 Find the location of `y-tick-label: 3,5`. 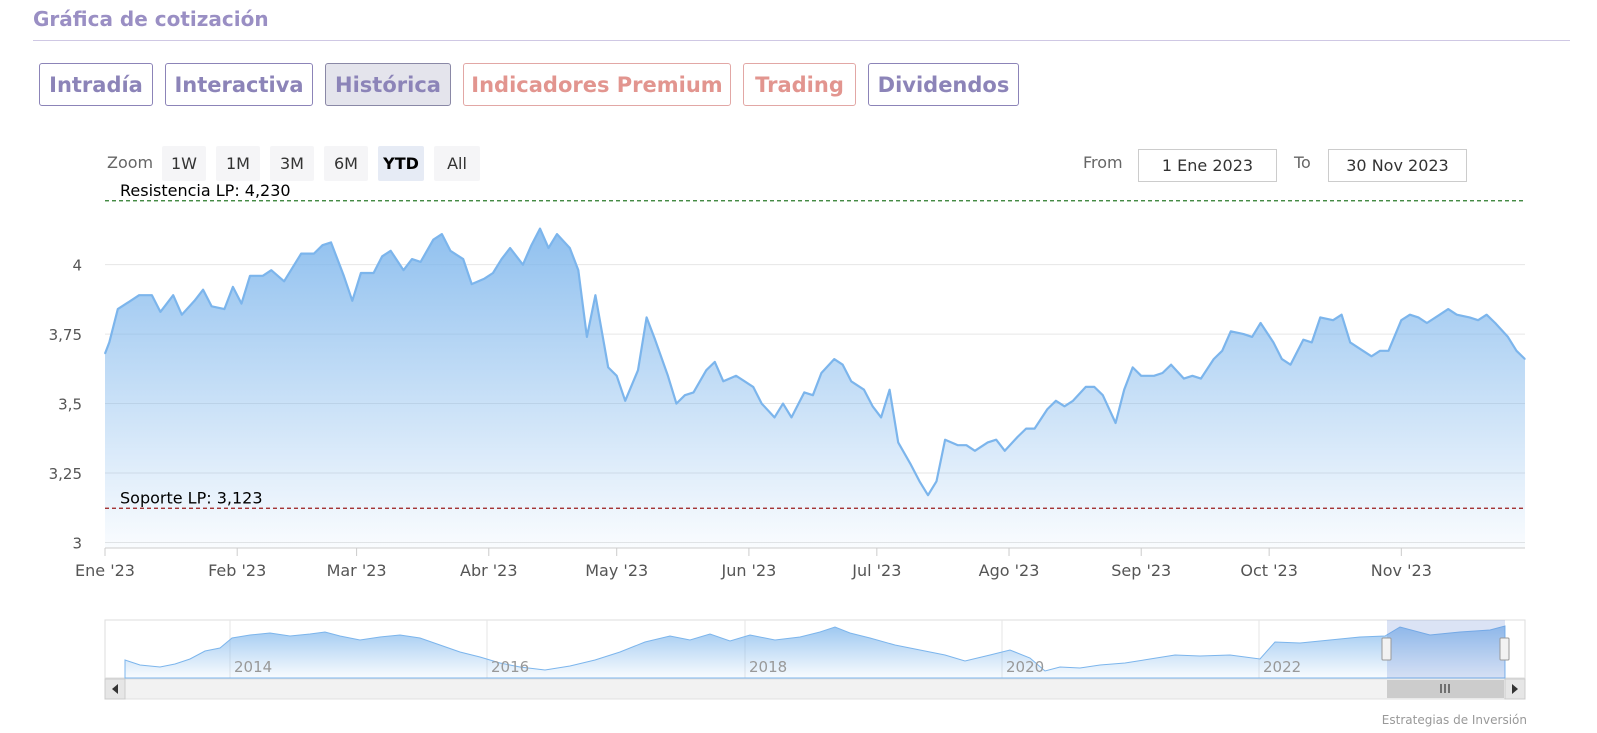

y-tick-label: 3,5 is located at coordinates (70, 405).